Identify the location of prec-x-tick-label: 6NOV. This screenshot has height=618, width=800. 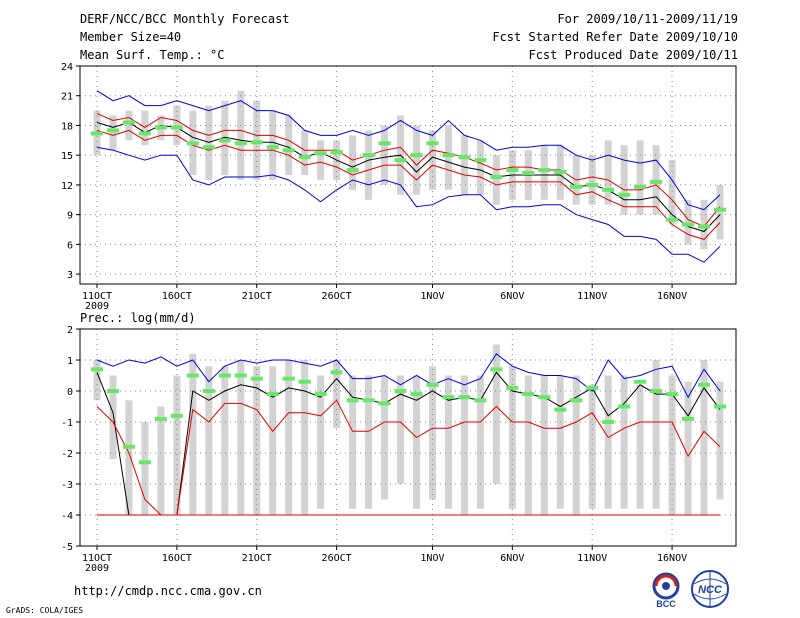
(512, 558).